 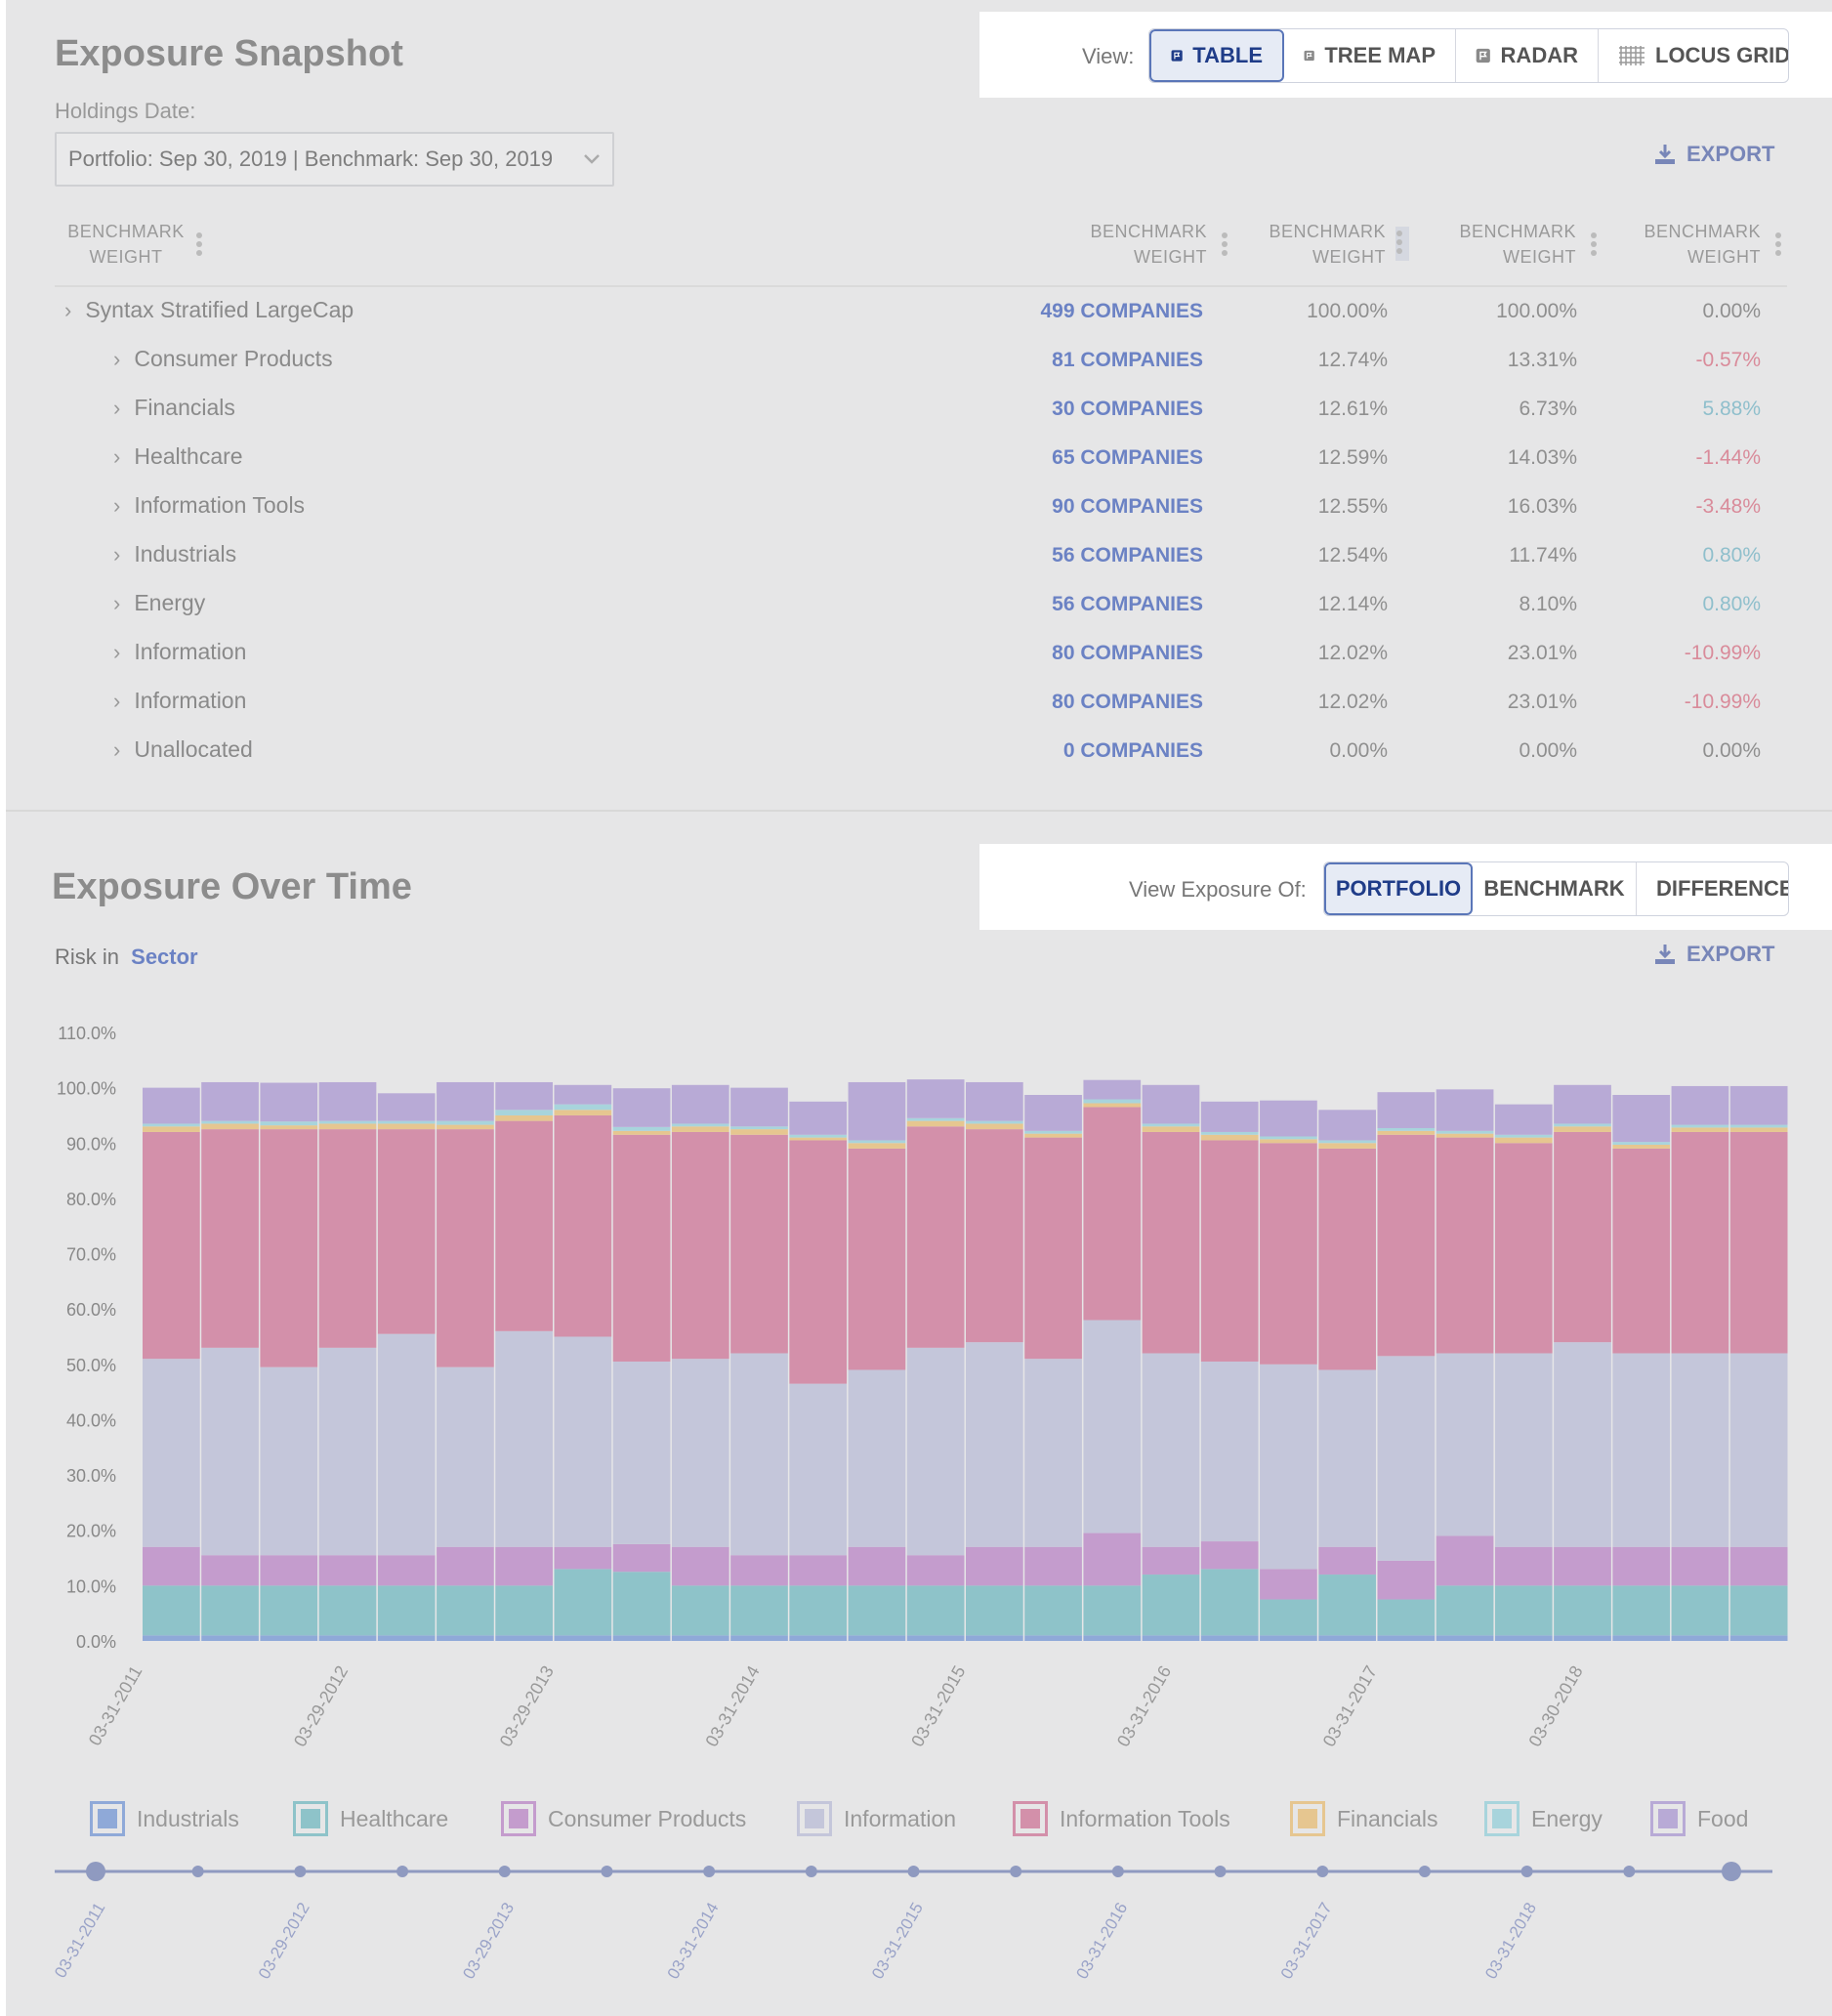 I want to click on column-header-2: BENCHMARK WEIGHT, so click(x=1138, y=244).